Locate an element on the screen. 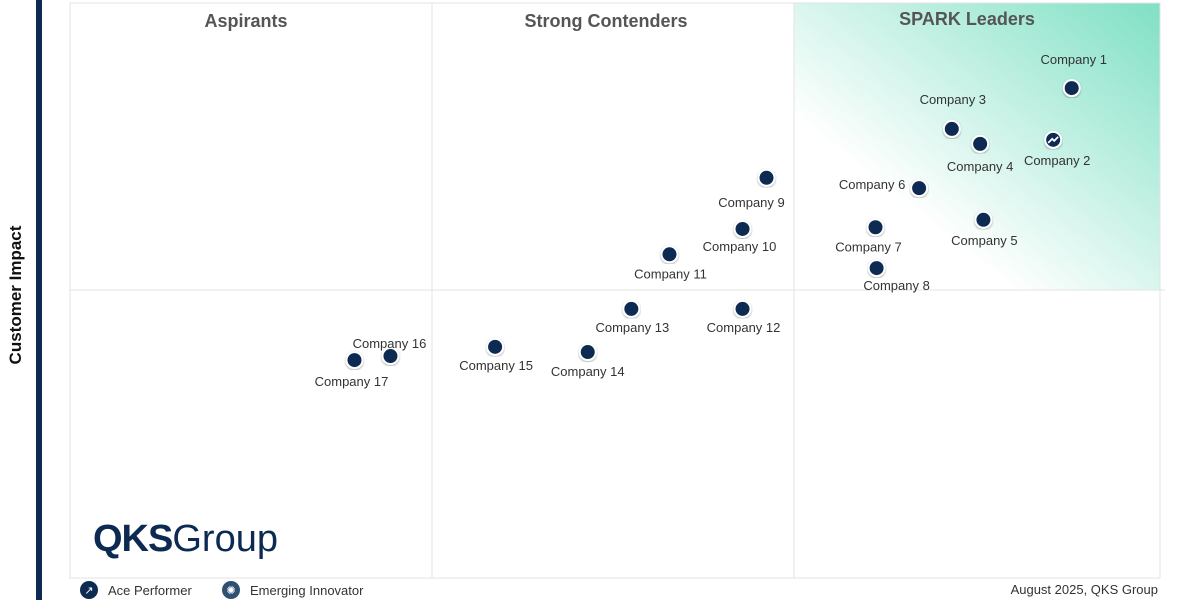 This screenshot has height=600, width=1200. data-label: Company 14 is located at coordinates (588, 371).